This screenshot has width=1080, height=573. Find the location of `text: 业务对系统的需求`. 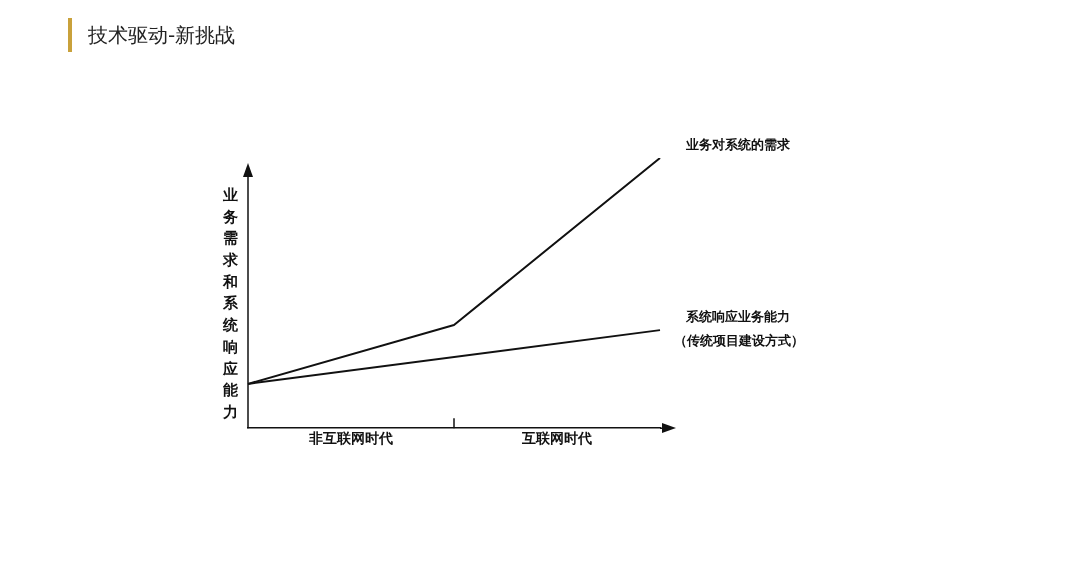

text: 业务对系统的需求 is located at coordinates (738, 145).